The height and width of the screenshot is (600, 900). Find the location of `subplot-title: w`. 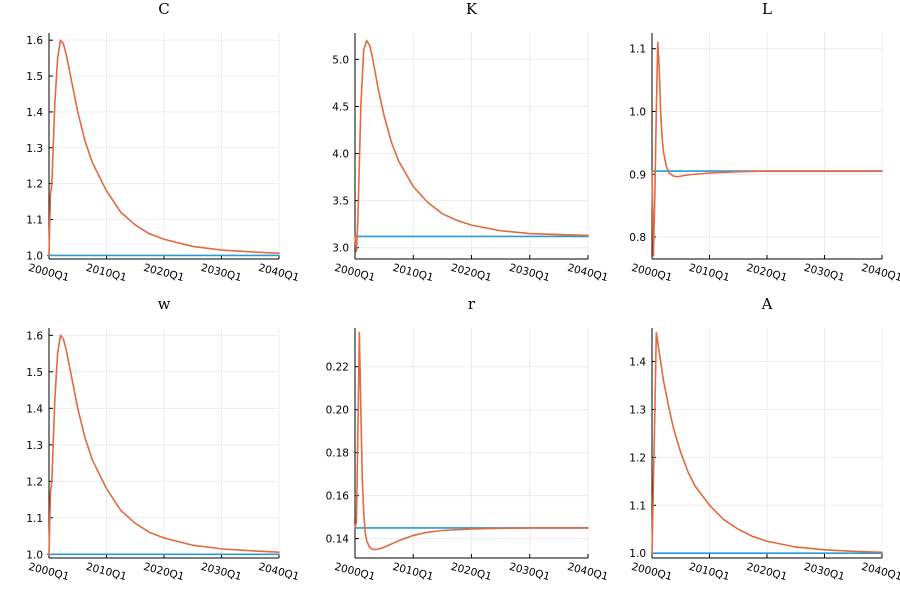

subplot-title: w is located at coordinates (164, 304).